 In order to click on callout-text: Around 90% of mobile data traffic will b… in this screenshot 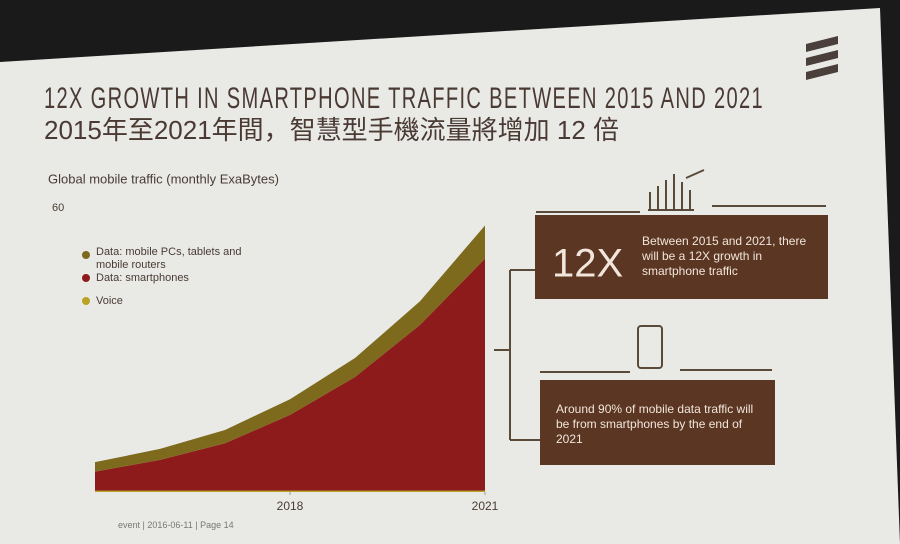, I will do `click(655, 424)`.